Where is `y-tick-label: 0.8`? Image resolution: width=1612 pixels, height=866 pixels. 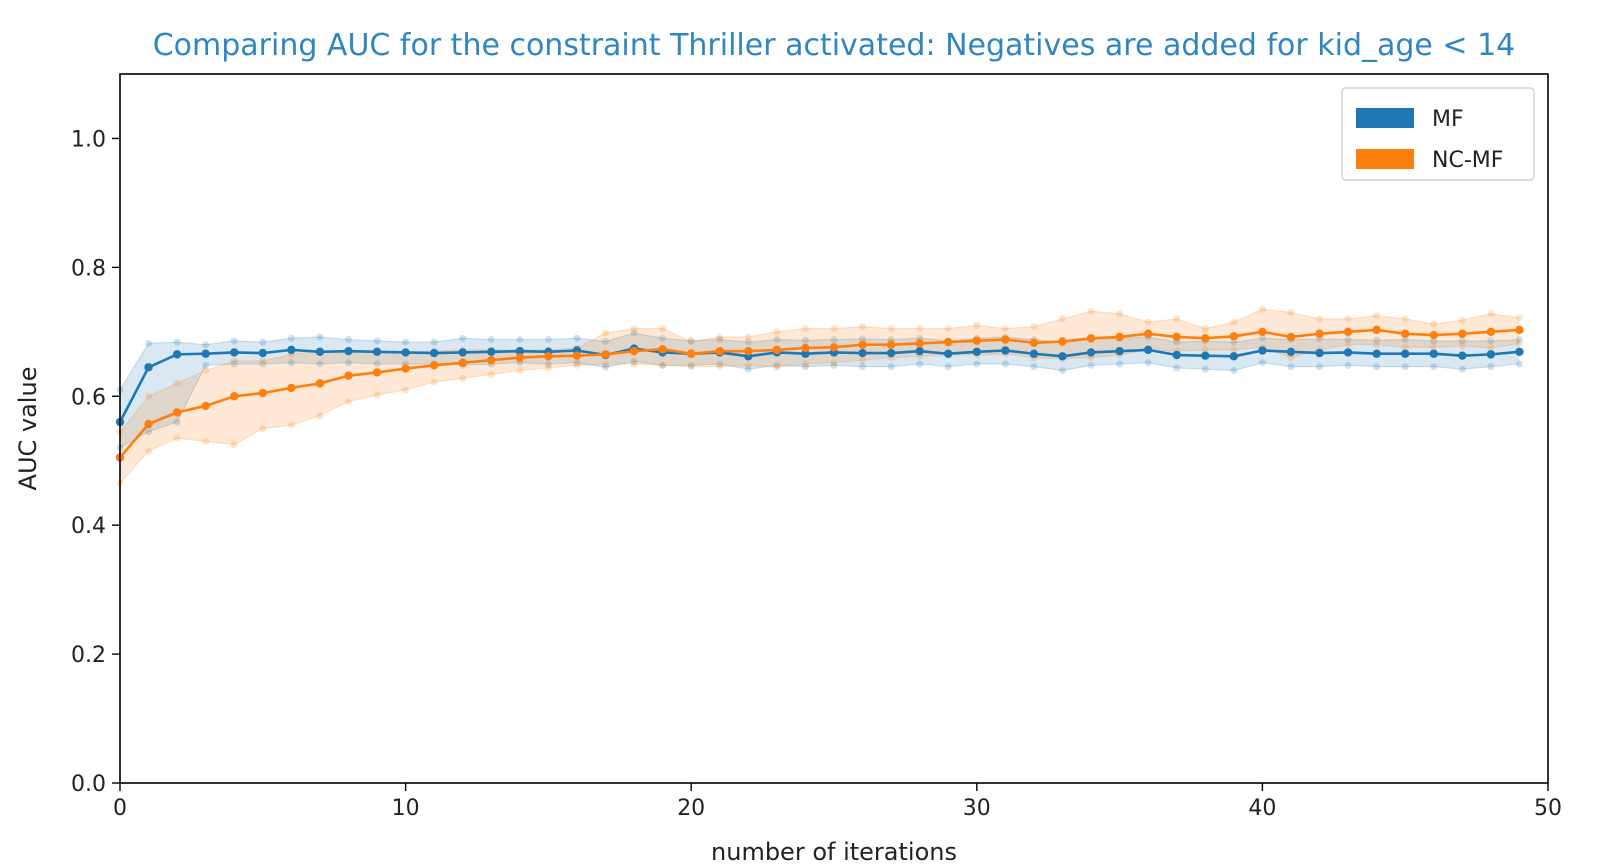 y-tick-label: 0.8 is located at coordinates (88, 268).